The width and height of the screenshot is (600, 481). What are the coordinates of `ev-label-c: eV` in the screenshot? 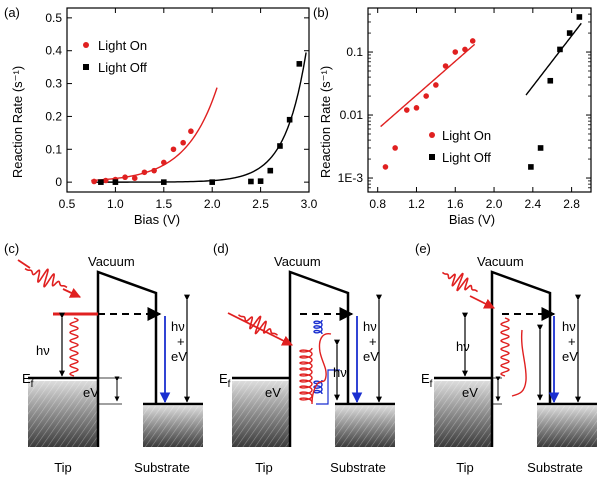 It's located at (91, 392).